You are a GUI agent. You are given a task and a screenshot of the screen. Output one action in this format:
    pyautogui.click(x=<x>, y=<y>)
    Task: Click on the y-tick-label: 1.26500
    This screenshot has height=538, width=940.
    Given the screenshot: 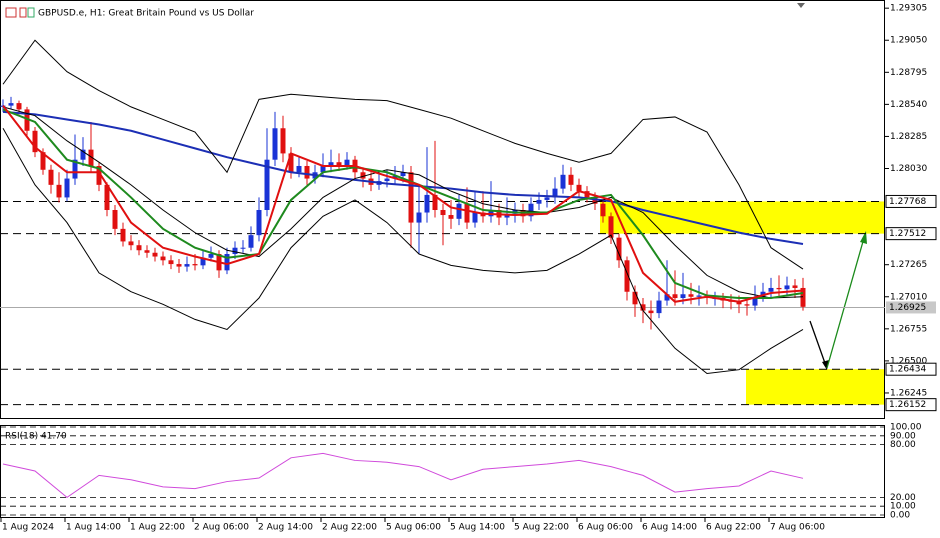 What is the action you would take?
    pyautogui.click(x=908, y=361)
    